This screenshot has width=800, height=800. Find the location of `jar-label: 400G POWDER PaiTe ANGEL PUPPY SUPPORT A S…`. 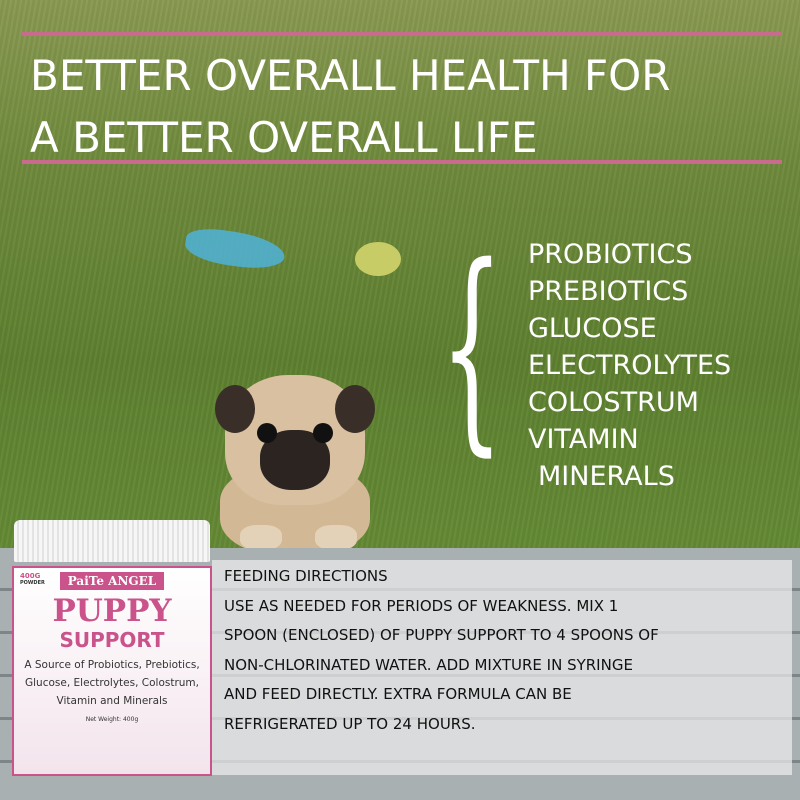

jar-label: 400G POWDER PaiTe ANGEL PUPPY SUPPORT A S… is located at coordinates (112, 671).